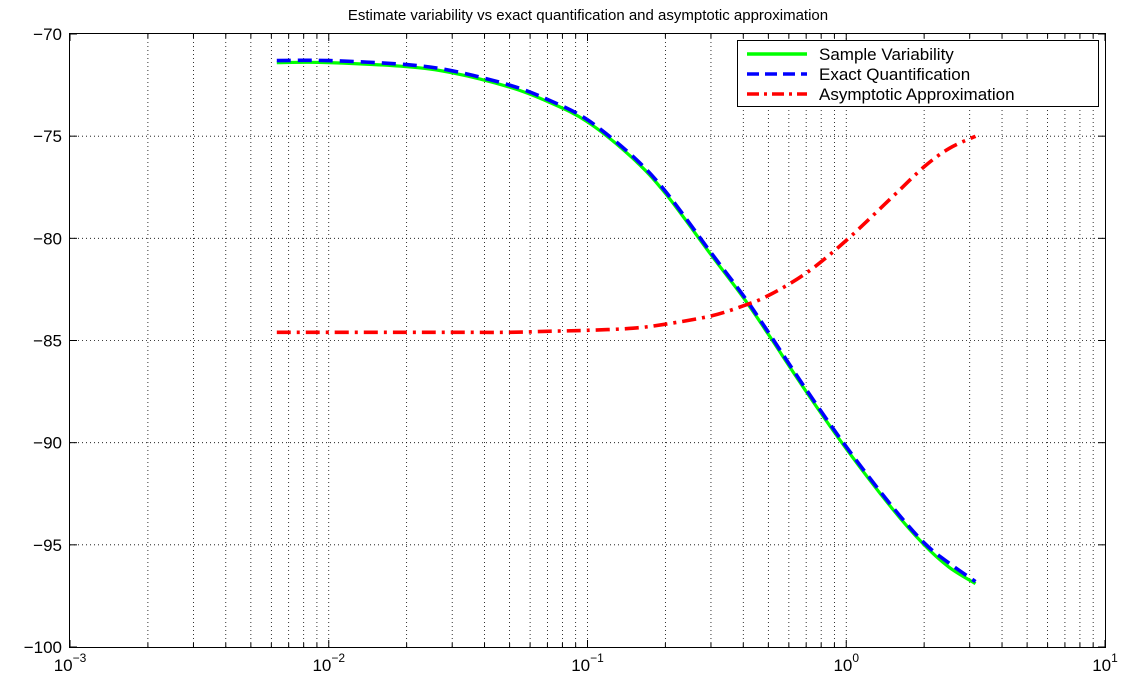 The image size is (1135, 679). I want to click on x-tick-label: 10⁰, so click(846, 663).